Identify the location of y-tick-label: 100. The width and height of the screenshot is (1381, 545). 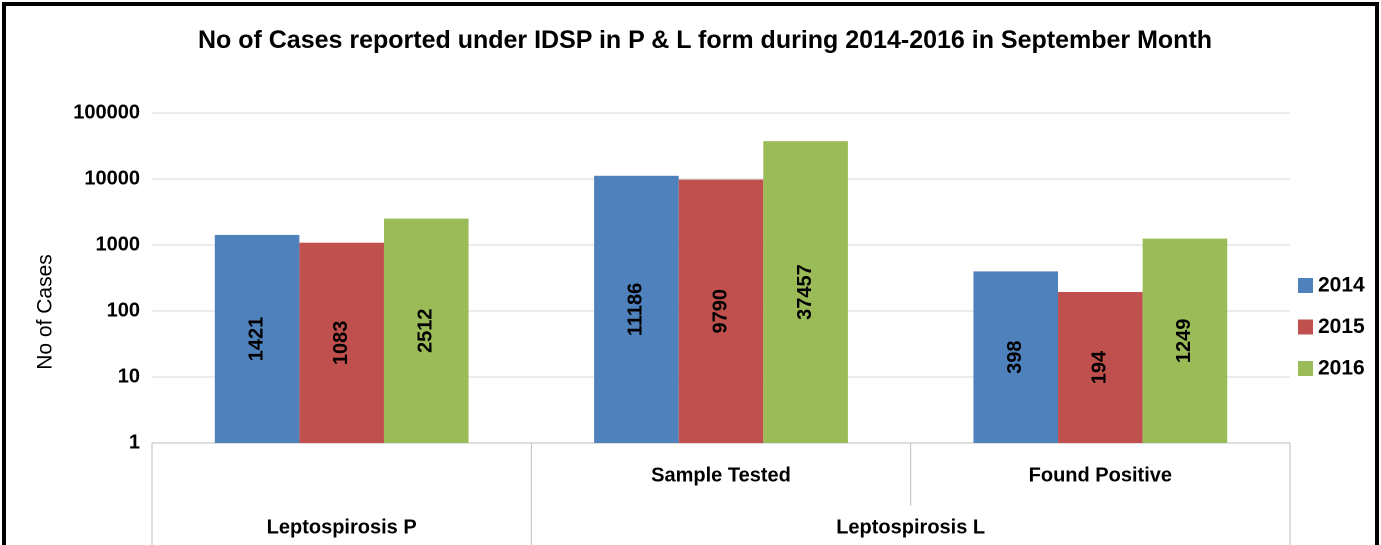
(123, 310).